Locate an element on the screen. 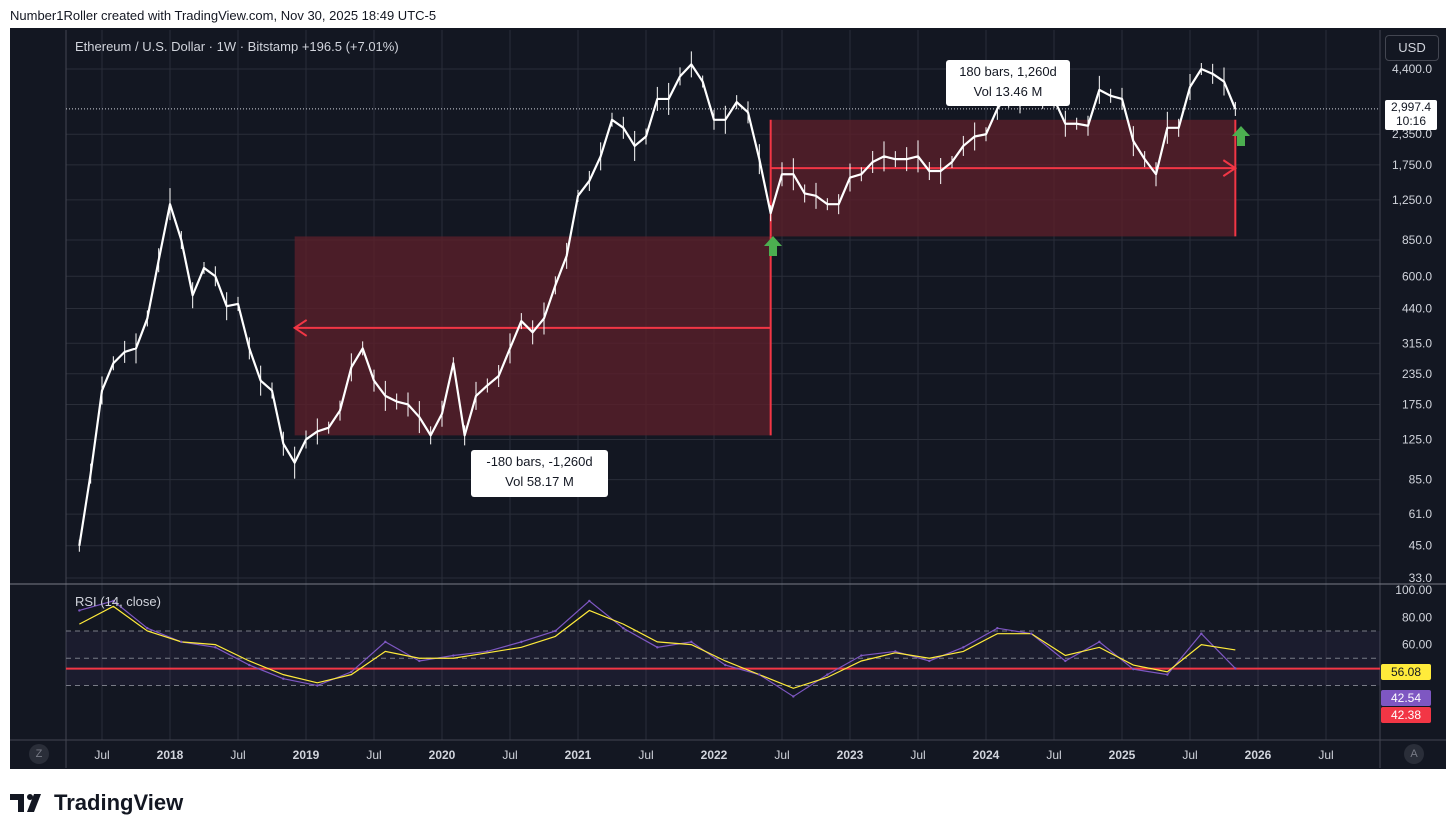 The image size is (1456, 834). time-tick-label: 2024 is located at coordinates (986, 755).